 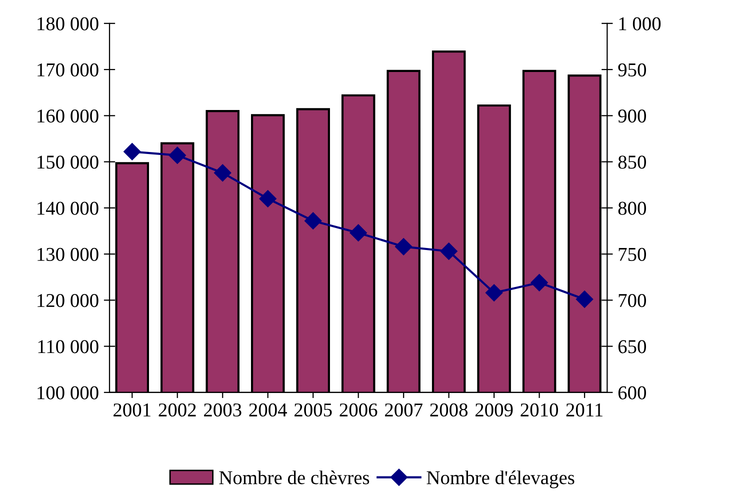 I want to click on x-tick-label: 2009, so click(x=494, y=410).